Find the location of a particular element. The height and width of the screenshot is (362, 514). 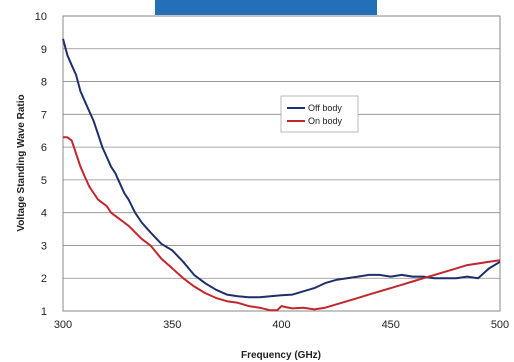

x-tick-label: 300 is located at coordinates (63, 325).